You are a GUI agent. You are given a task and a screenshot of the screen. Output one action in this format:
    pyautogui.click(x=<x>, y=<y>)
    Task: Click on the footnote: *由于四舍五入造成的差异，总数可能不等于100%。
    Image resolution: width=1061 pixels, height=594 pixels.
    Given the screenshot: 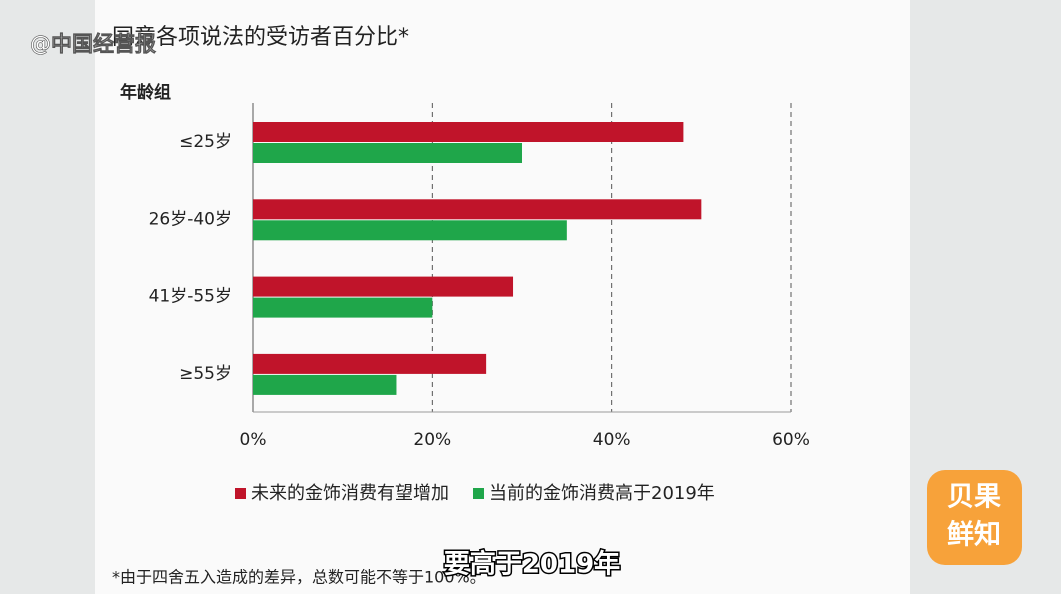 What is the action you would take?
    pyautogui.click(x=299, y=577)
    